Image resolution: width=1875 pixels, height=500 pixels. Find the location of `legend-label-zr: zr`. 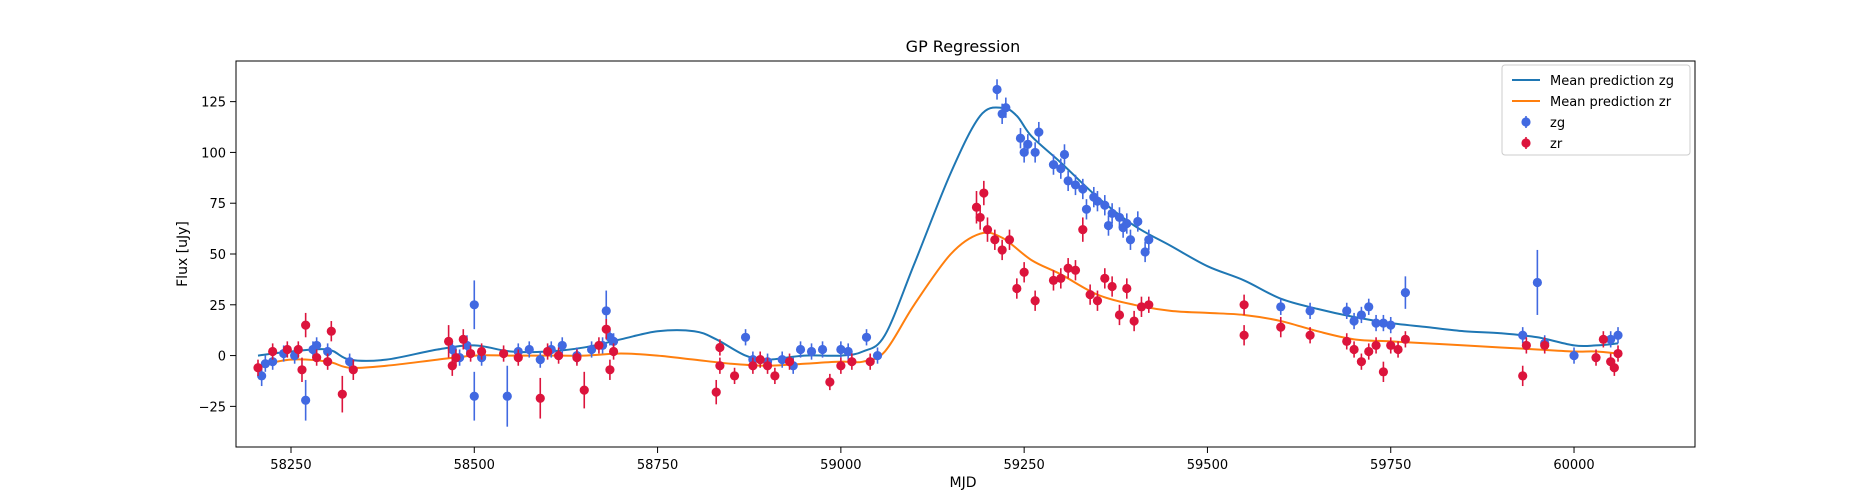

legend-label-zr: zr is located at coordinates (1556, 144).